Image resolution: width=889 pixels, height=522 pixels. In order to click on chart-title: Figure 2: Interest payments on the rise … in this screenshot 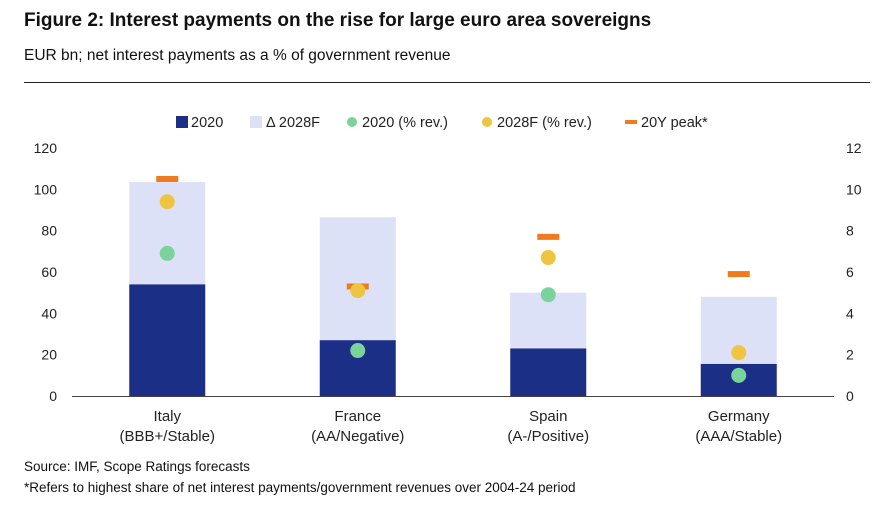, I will do `click(338, 20)`.